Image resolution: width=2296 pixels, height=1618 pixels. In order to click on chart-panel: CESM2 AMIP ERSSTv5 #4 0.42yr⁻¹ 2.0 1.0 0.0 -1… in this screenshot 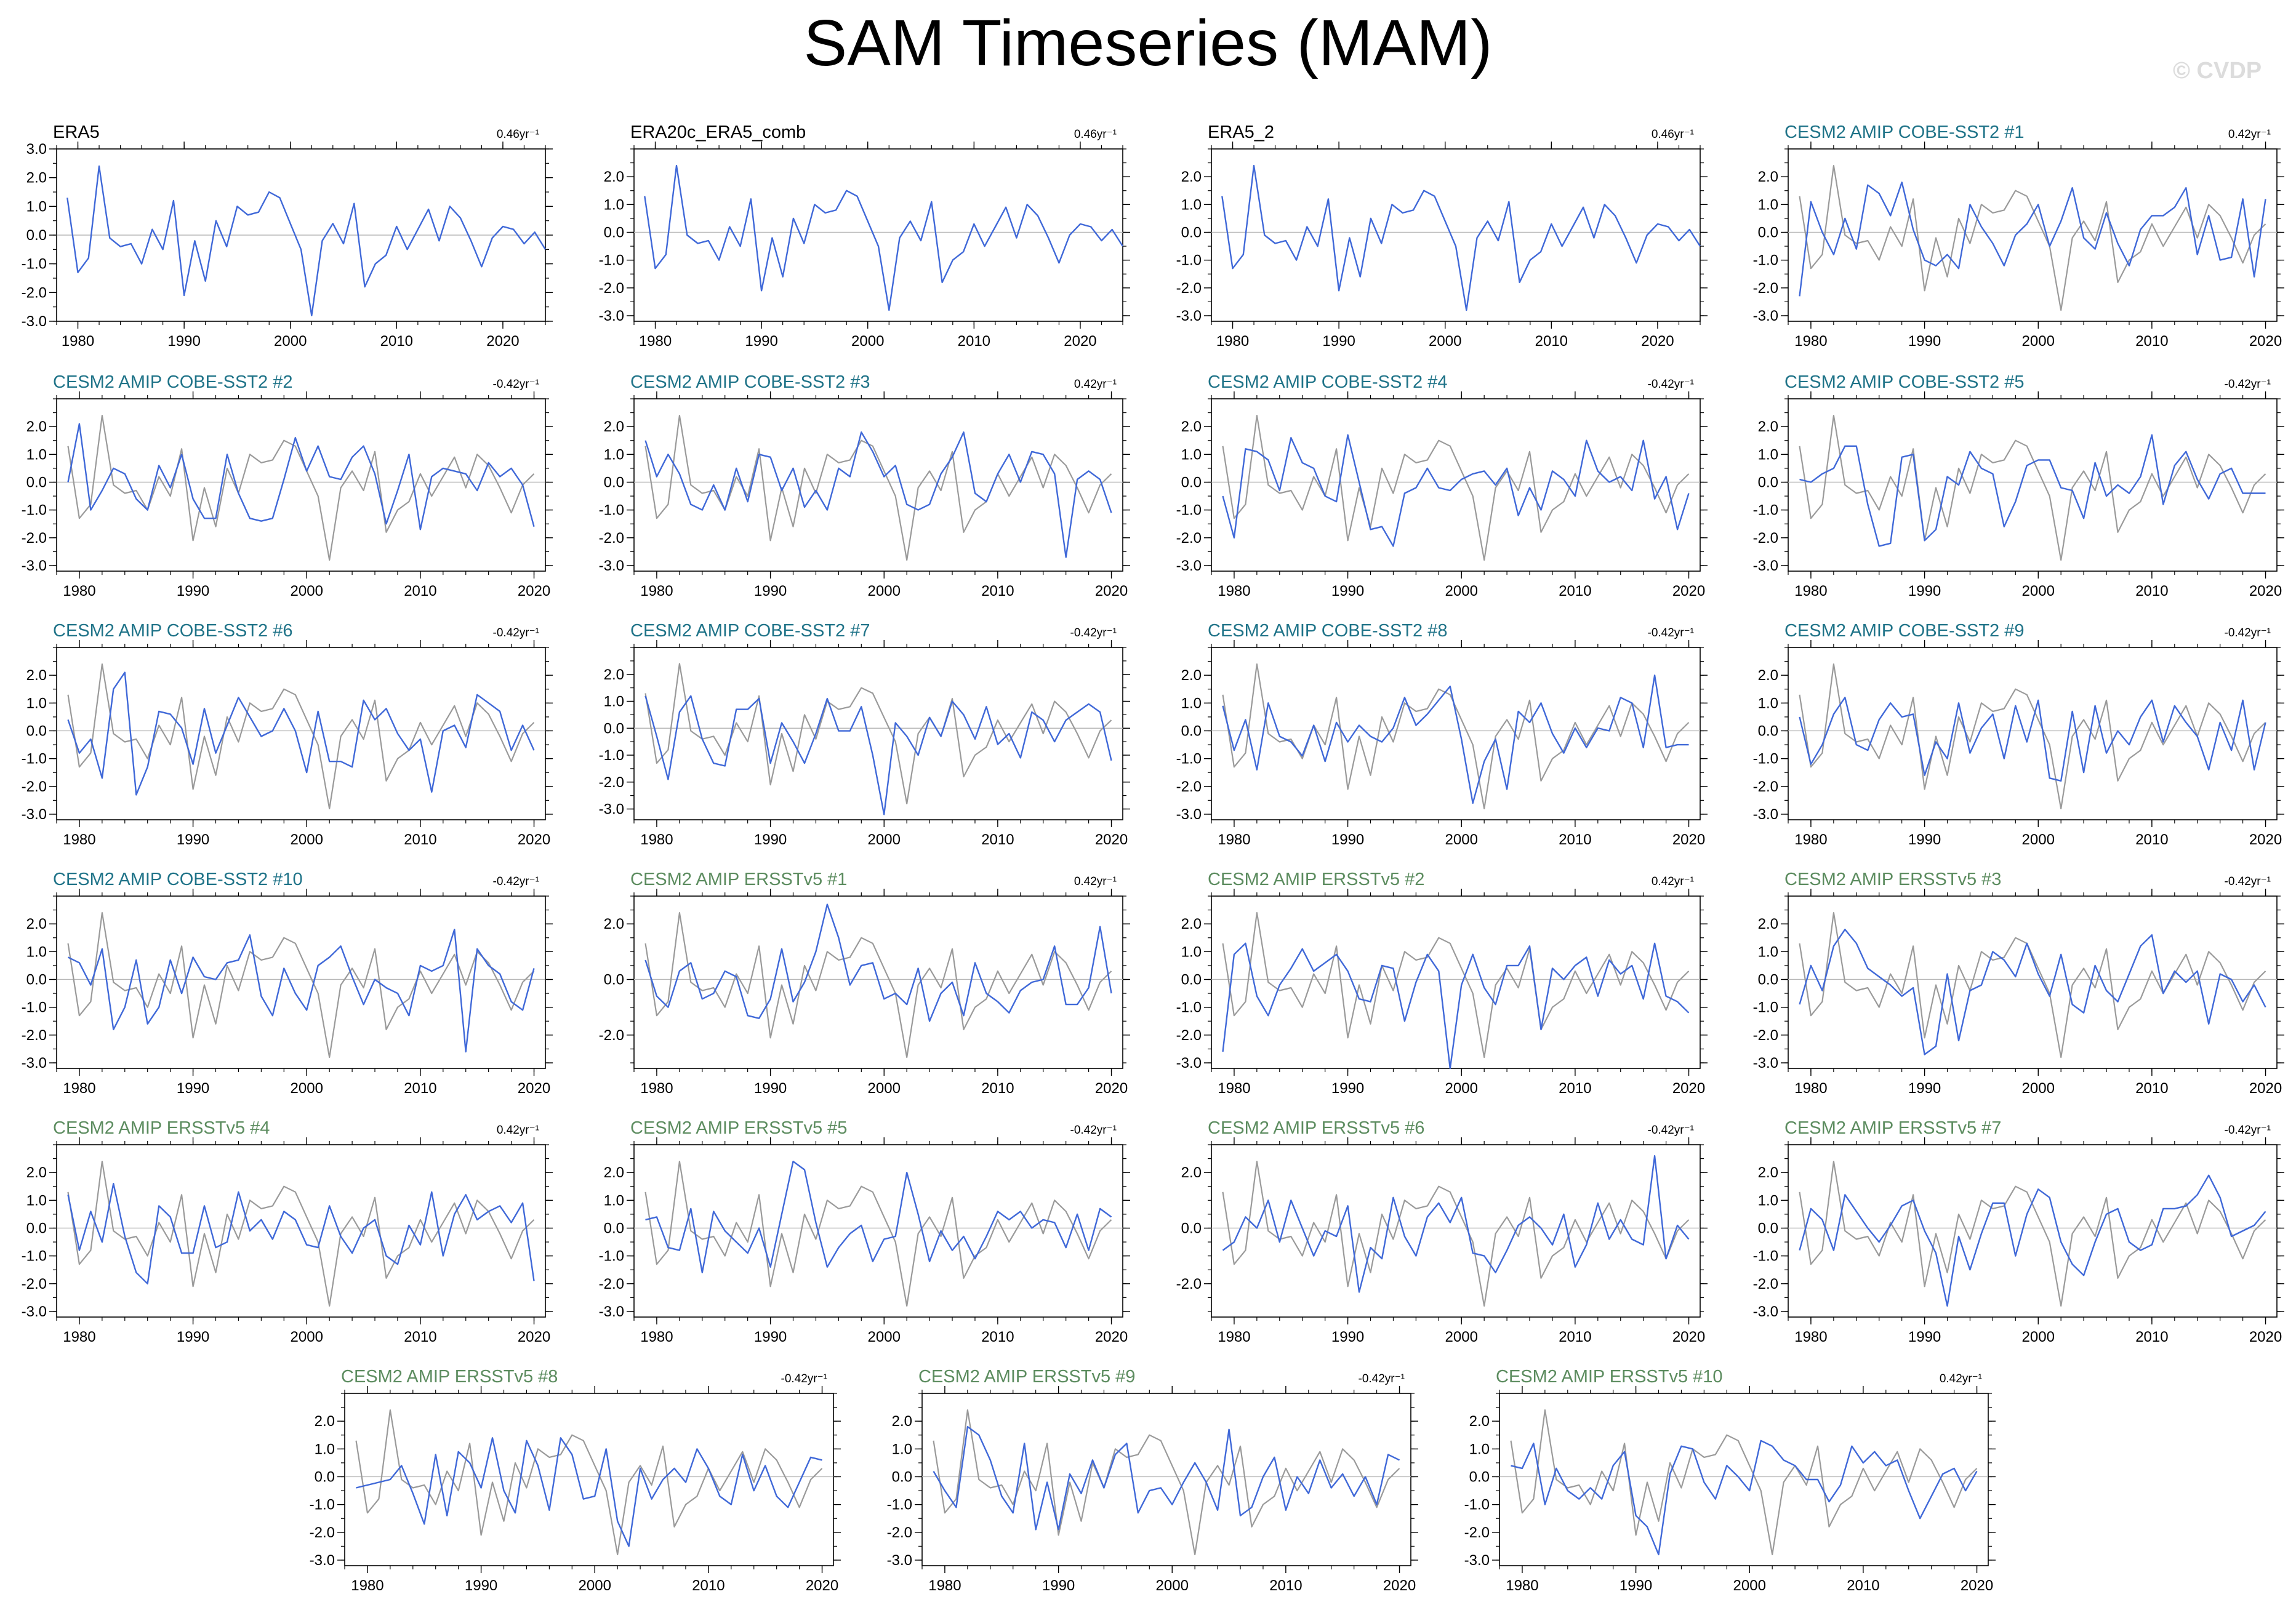, I will do `click(287, 1231)`.